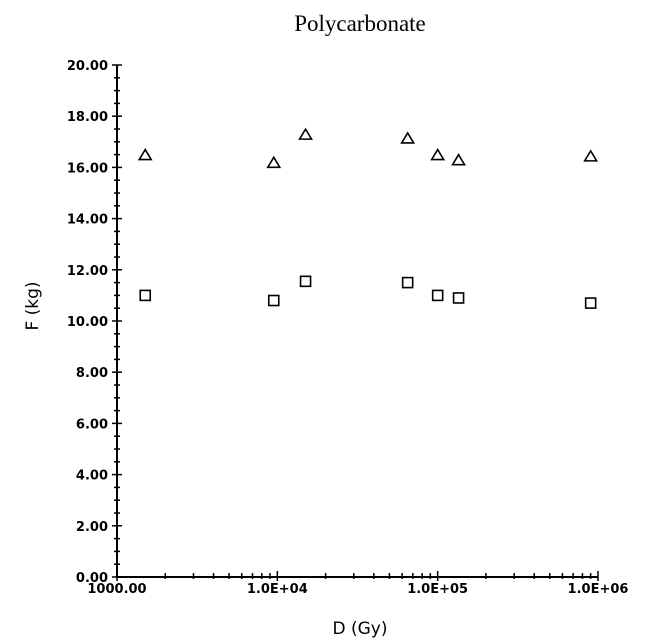 The image size is (652, 644). What do you see at coordinates (116, 589) in the screenshot?
I see `x-tick-label: 1000.00` at bounding box center [116, 589].